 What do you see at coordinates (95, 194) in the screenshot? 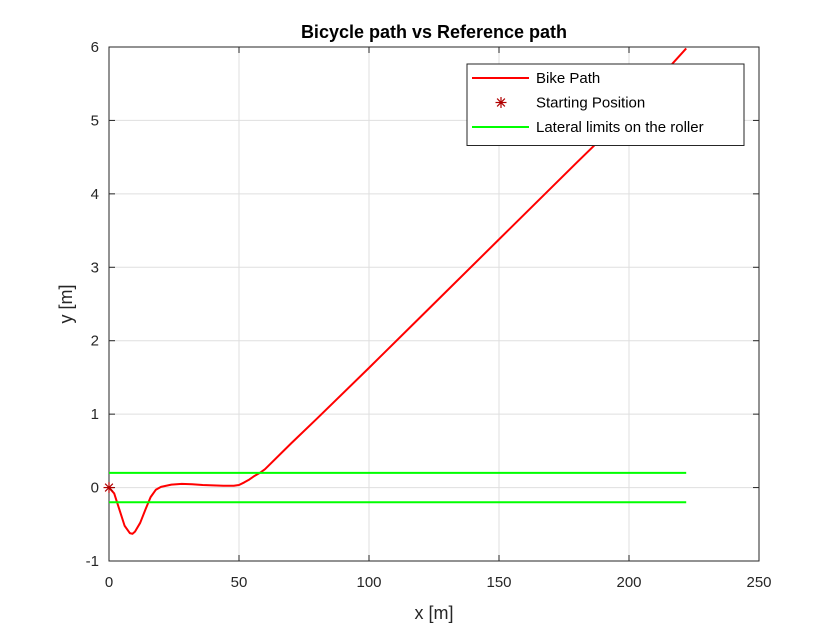
I see `y-tick-label: 4` at bounding box center [95, 194].